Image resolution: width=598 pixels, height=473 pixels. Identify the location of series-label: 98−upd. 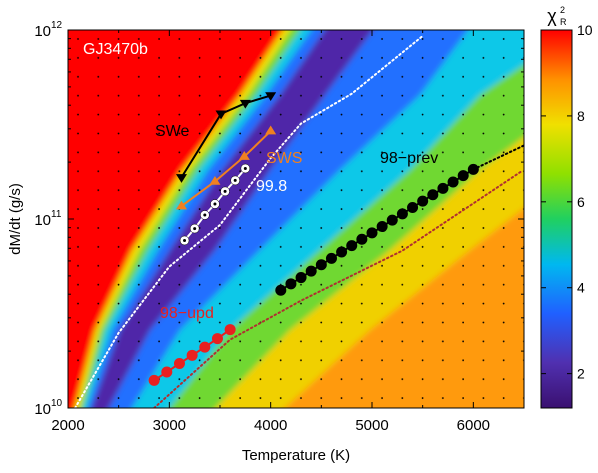
(187, 313).